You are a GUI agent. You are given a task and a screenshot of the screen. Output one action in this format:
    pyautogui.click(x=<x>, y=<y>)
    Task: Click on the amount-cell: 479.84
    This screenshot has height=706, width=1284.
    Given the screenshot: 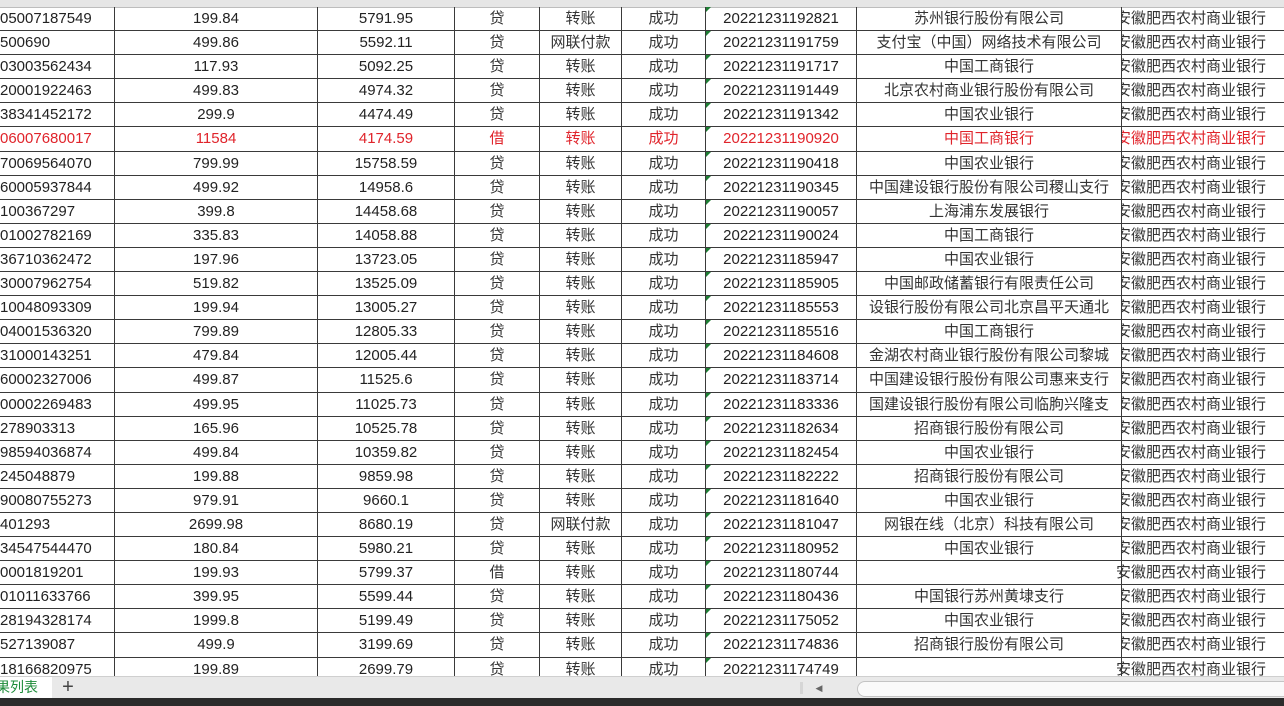 What is the action you would take?
    pyautogui.click(x=216, y=356)
    